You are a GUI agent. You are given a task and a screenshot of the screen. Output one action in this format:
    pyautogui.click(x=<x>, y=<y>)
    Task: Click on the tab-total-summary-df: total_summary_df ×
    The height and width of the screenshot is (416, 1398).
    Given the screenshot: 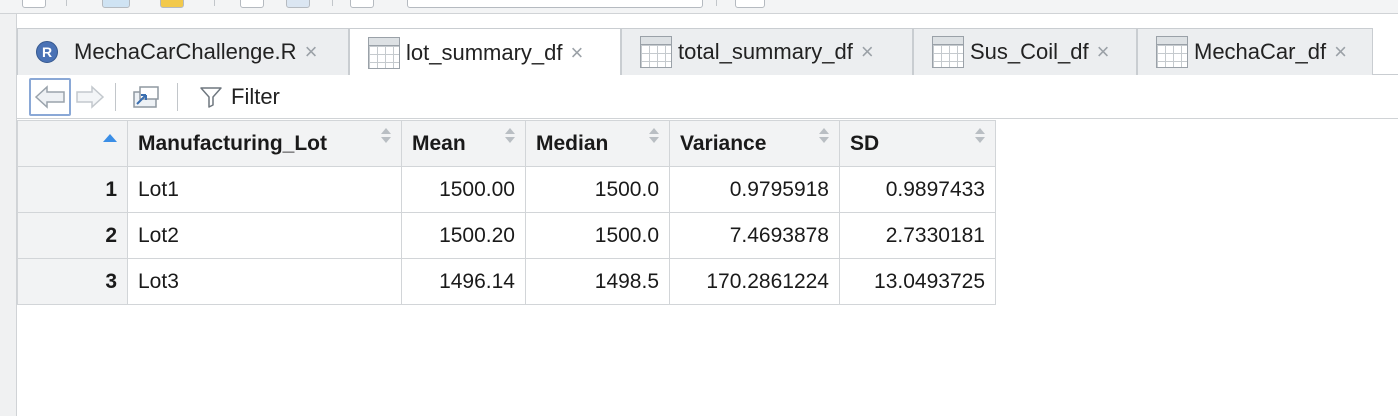 What is the action you would take?
    pyautogui.click(x=767, y=51)
    